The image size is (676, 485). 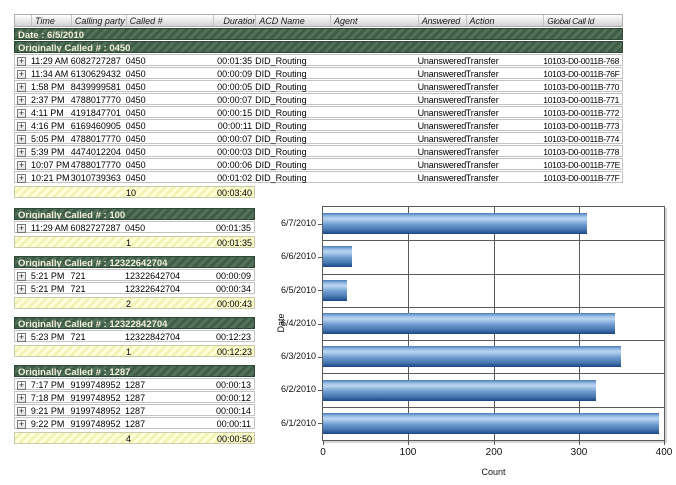 What do you see at coordinates (134, 242) in the screenshot?
I see `group-total-row: 1 00:01:35` at bounding box center [134, 242].